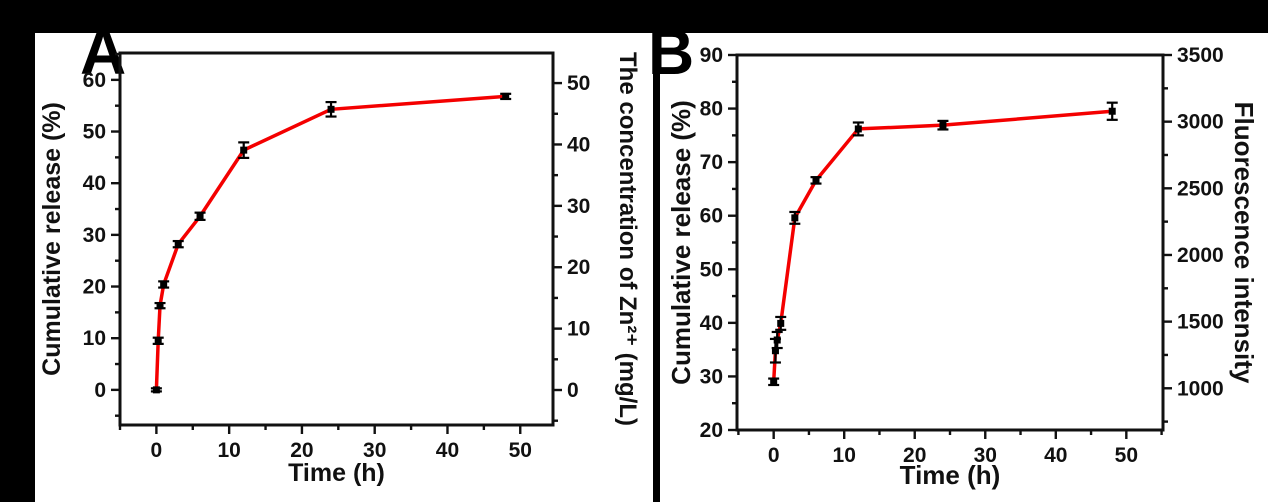  What do you see at coordinates (17, 251) in the screenshot?
I see `left-black-strip` at bounding box center [17, 251].